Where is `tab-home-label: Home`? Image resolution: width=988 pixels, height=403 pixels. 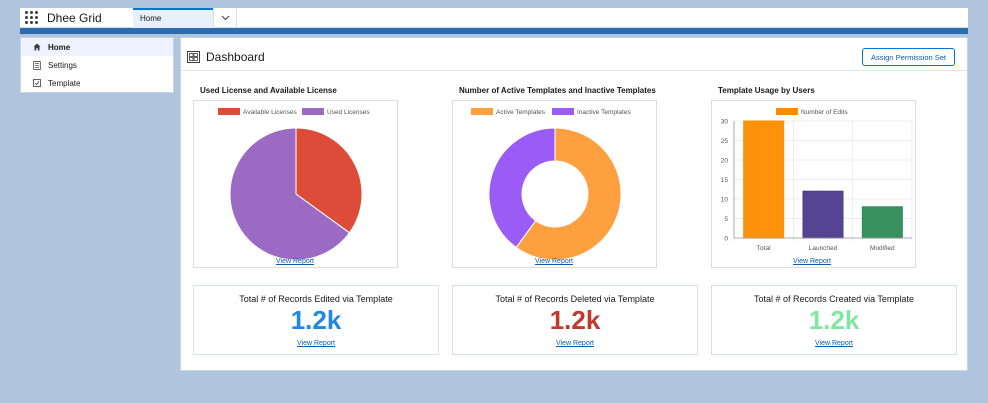 tab-home-label: Home is located at coordinates (151, 18).